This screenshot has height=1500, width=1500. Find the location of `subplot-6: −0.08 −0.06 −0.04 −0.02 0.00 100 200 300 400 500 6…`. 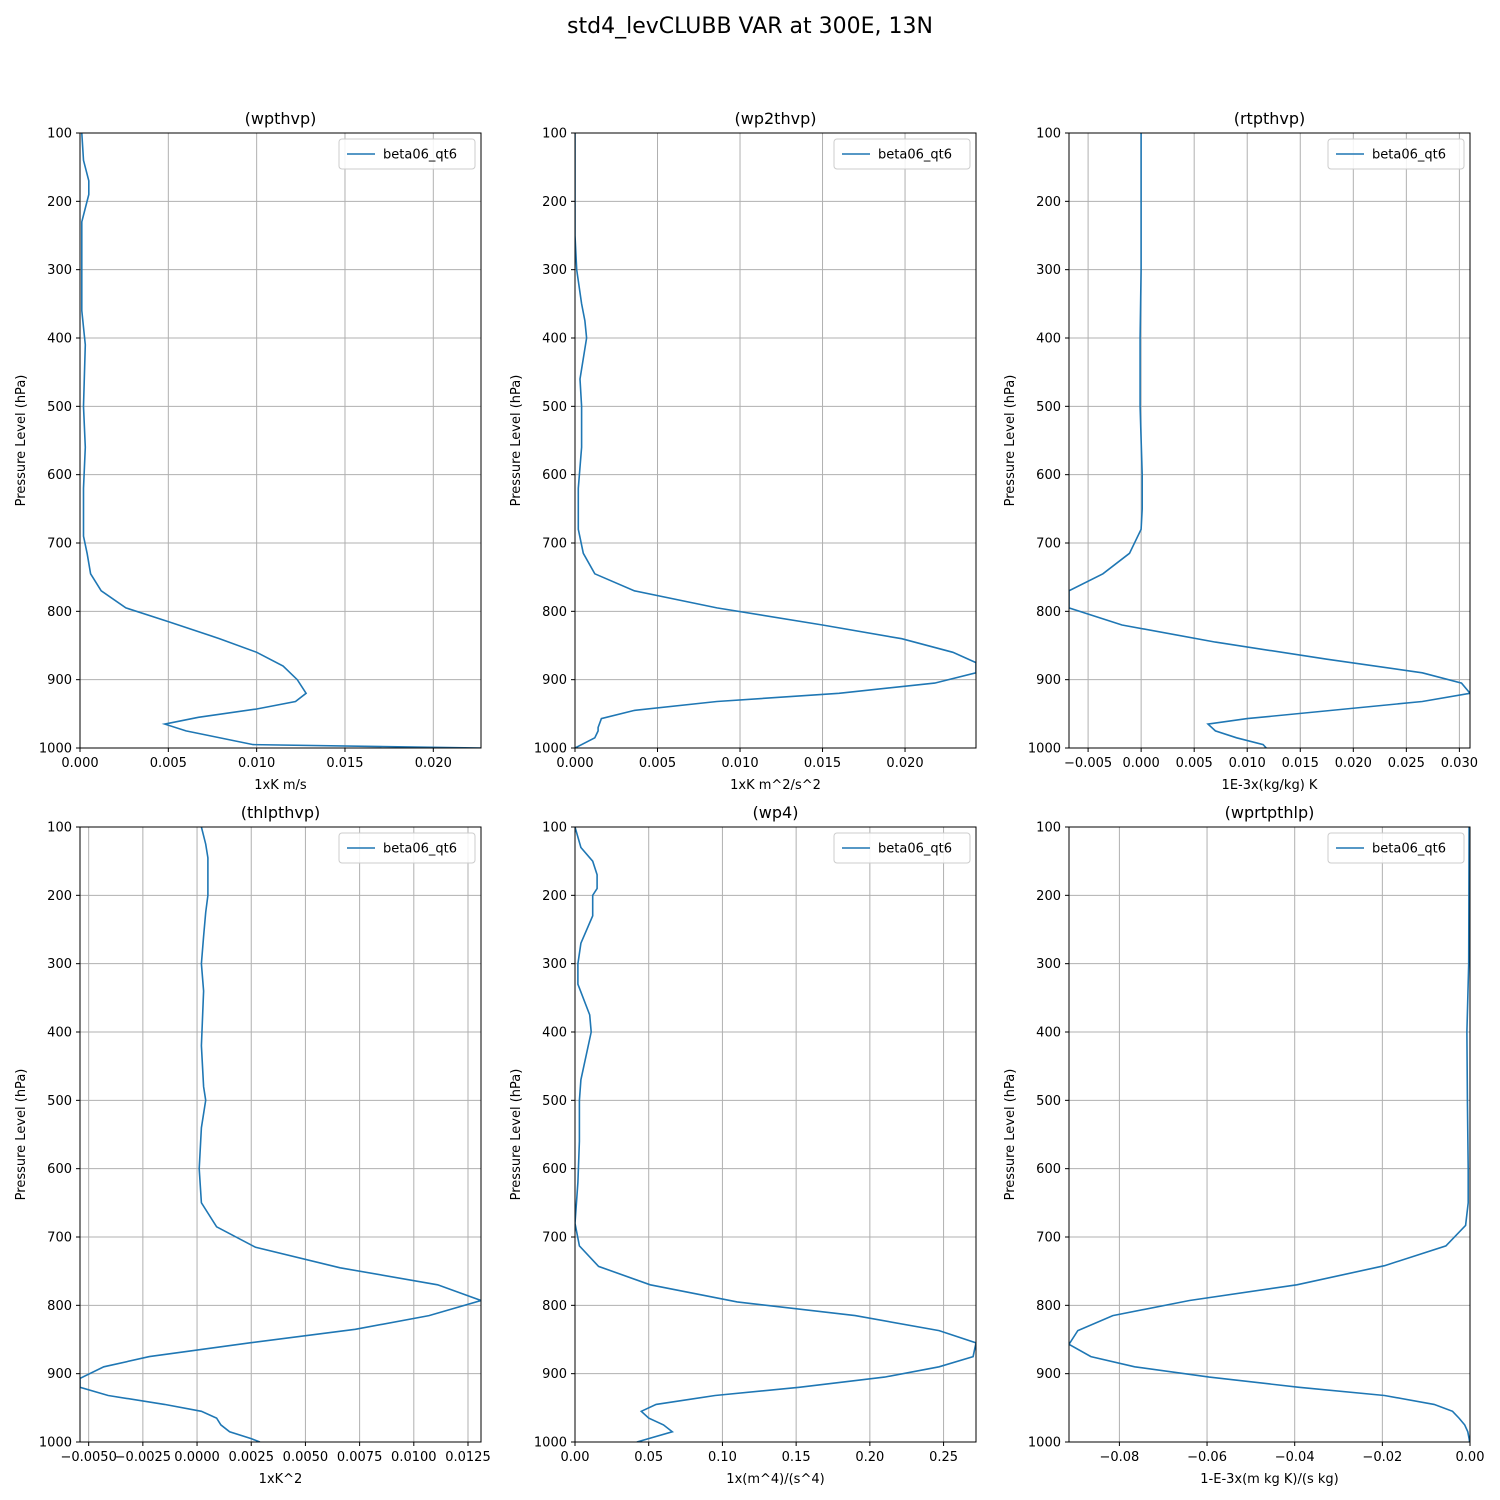

subplot-6: −0.08 −0.06 −0.04 −0.02 0.00 100 200 300 400 500 6… is located at coordinates (1243, 1145).